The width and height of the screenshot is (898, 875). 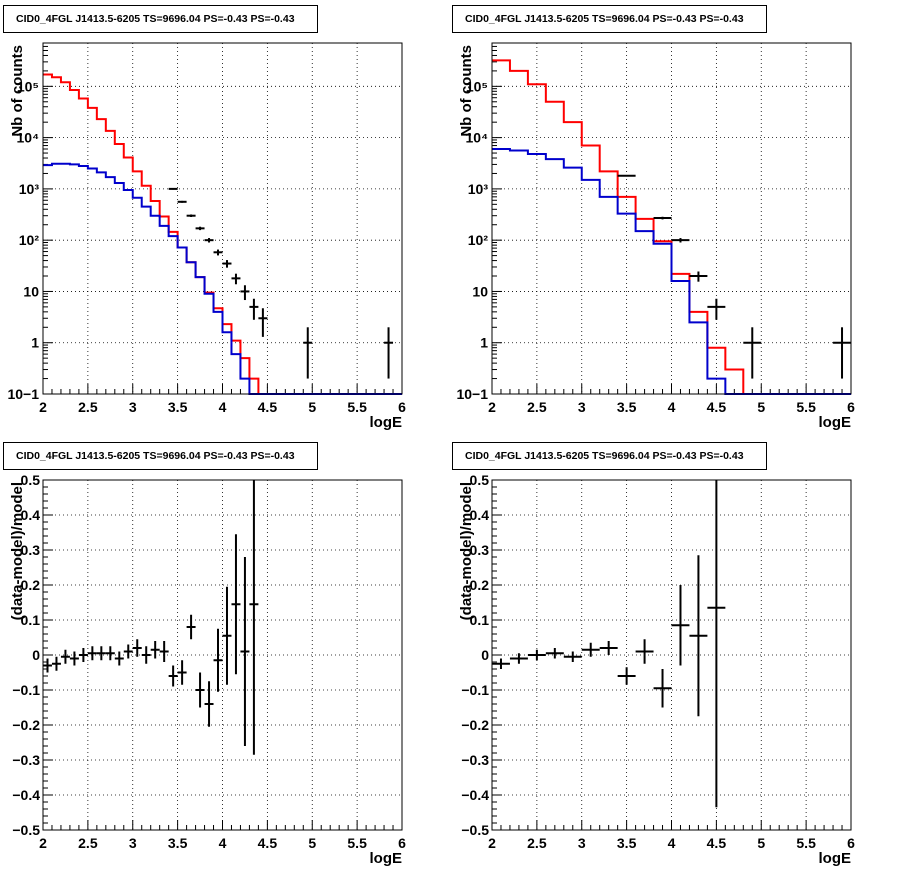 I want to click on y-tick-label: 0.1, so click(x=480, y=620).